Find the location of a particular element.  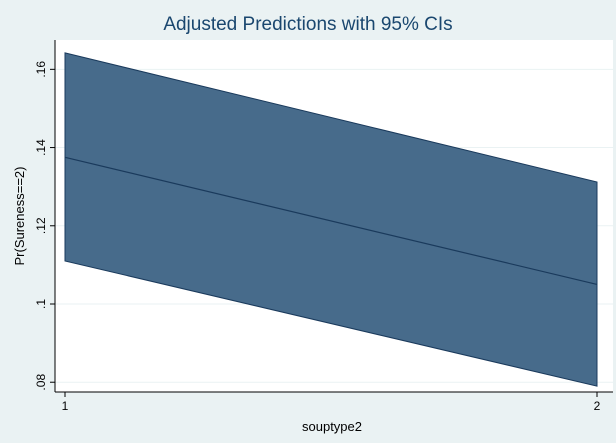

x-tick-label-1: 2 is located at coordinates (597, 406).